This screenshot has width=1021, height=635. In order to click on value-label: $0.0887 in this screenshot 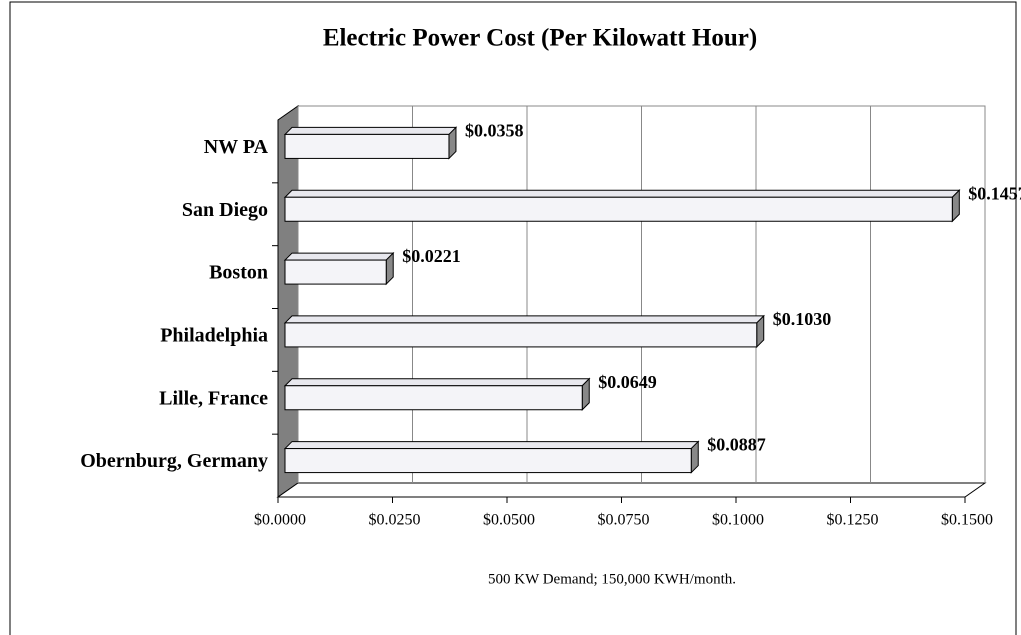, I will do `click(736, 445)`.